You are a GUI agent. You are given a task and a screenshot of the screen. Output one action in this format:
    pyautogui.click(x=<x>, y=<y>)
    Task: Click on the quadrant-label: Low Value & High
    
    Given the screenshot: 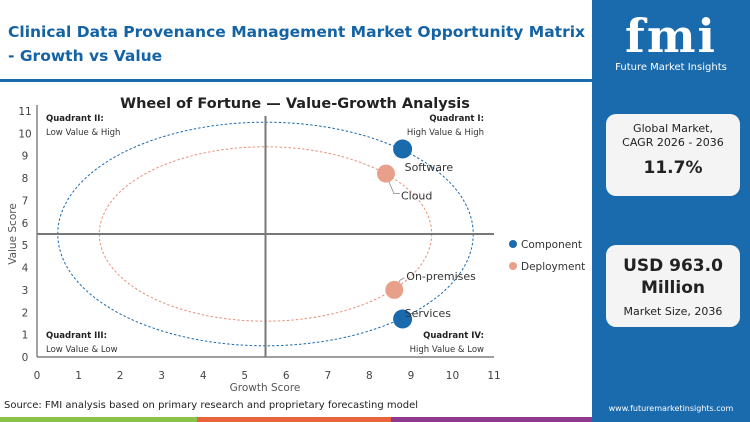 What is the action you would take?
    pyautogui.click(x=83, y=133)
    